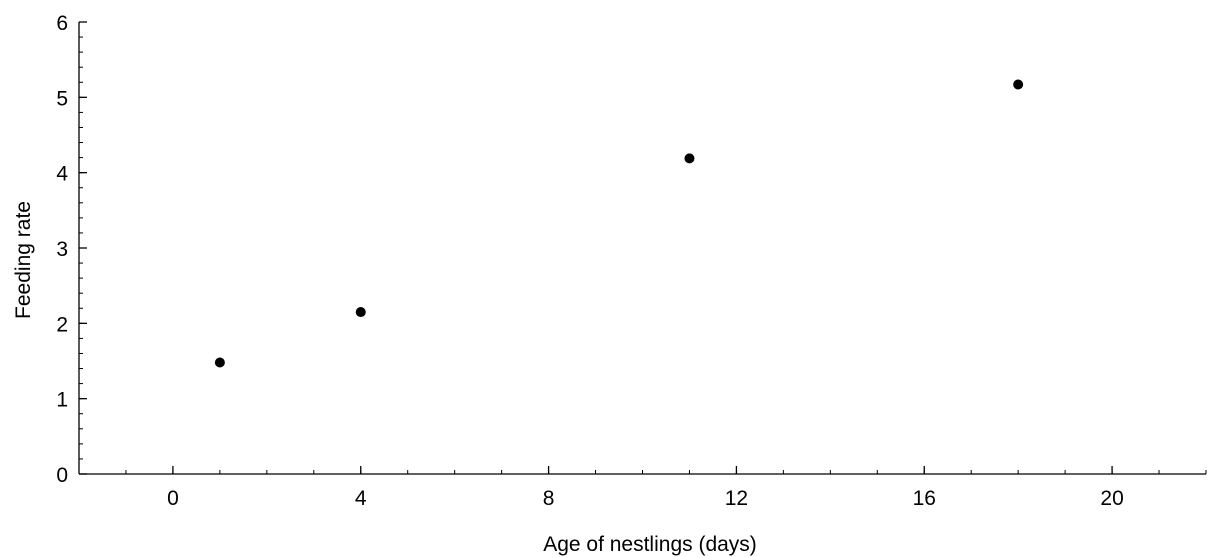 The height and width of the screenshot is (557, 1216). I want to click on y-tick-label: 4, so click(62, 174).